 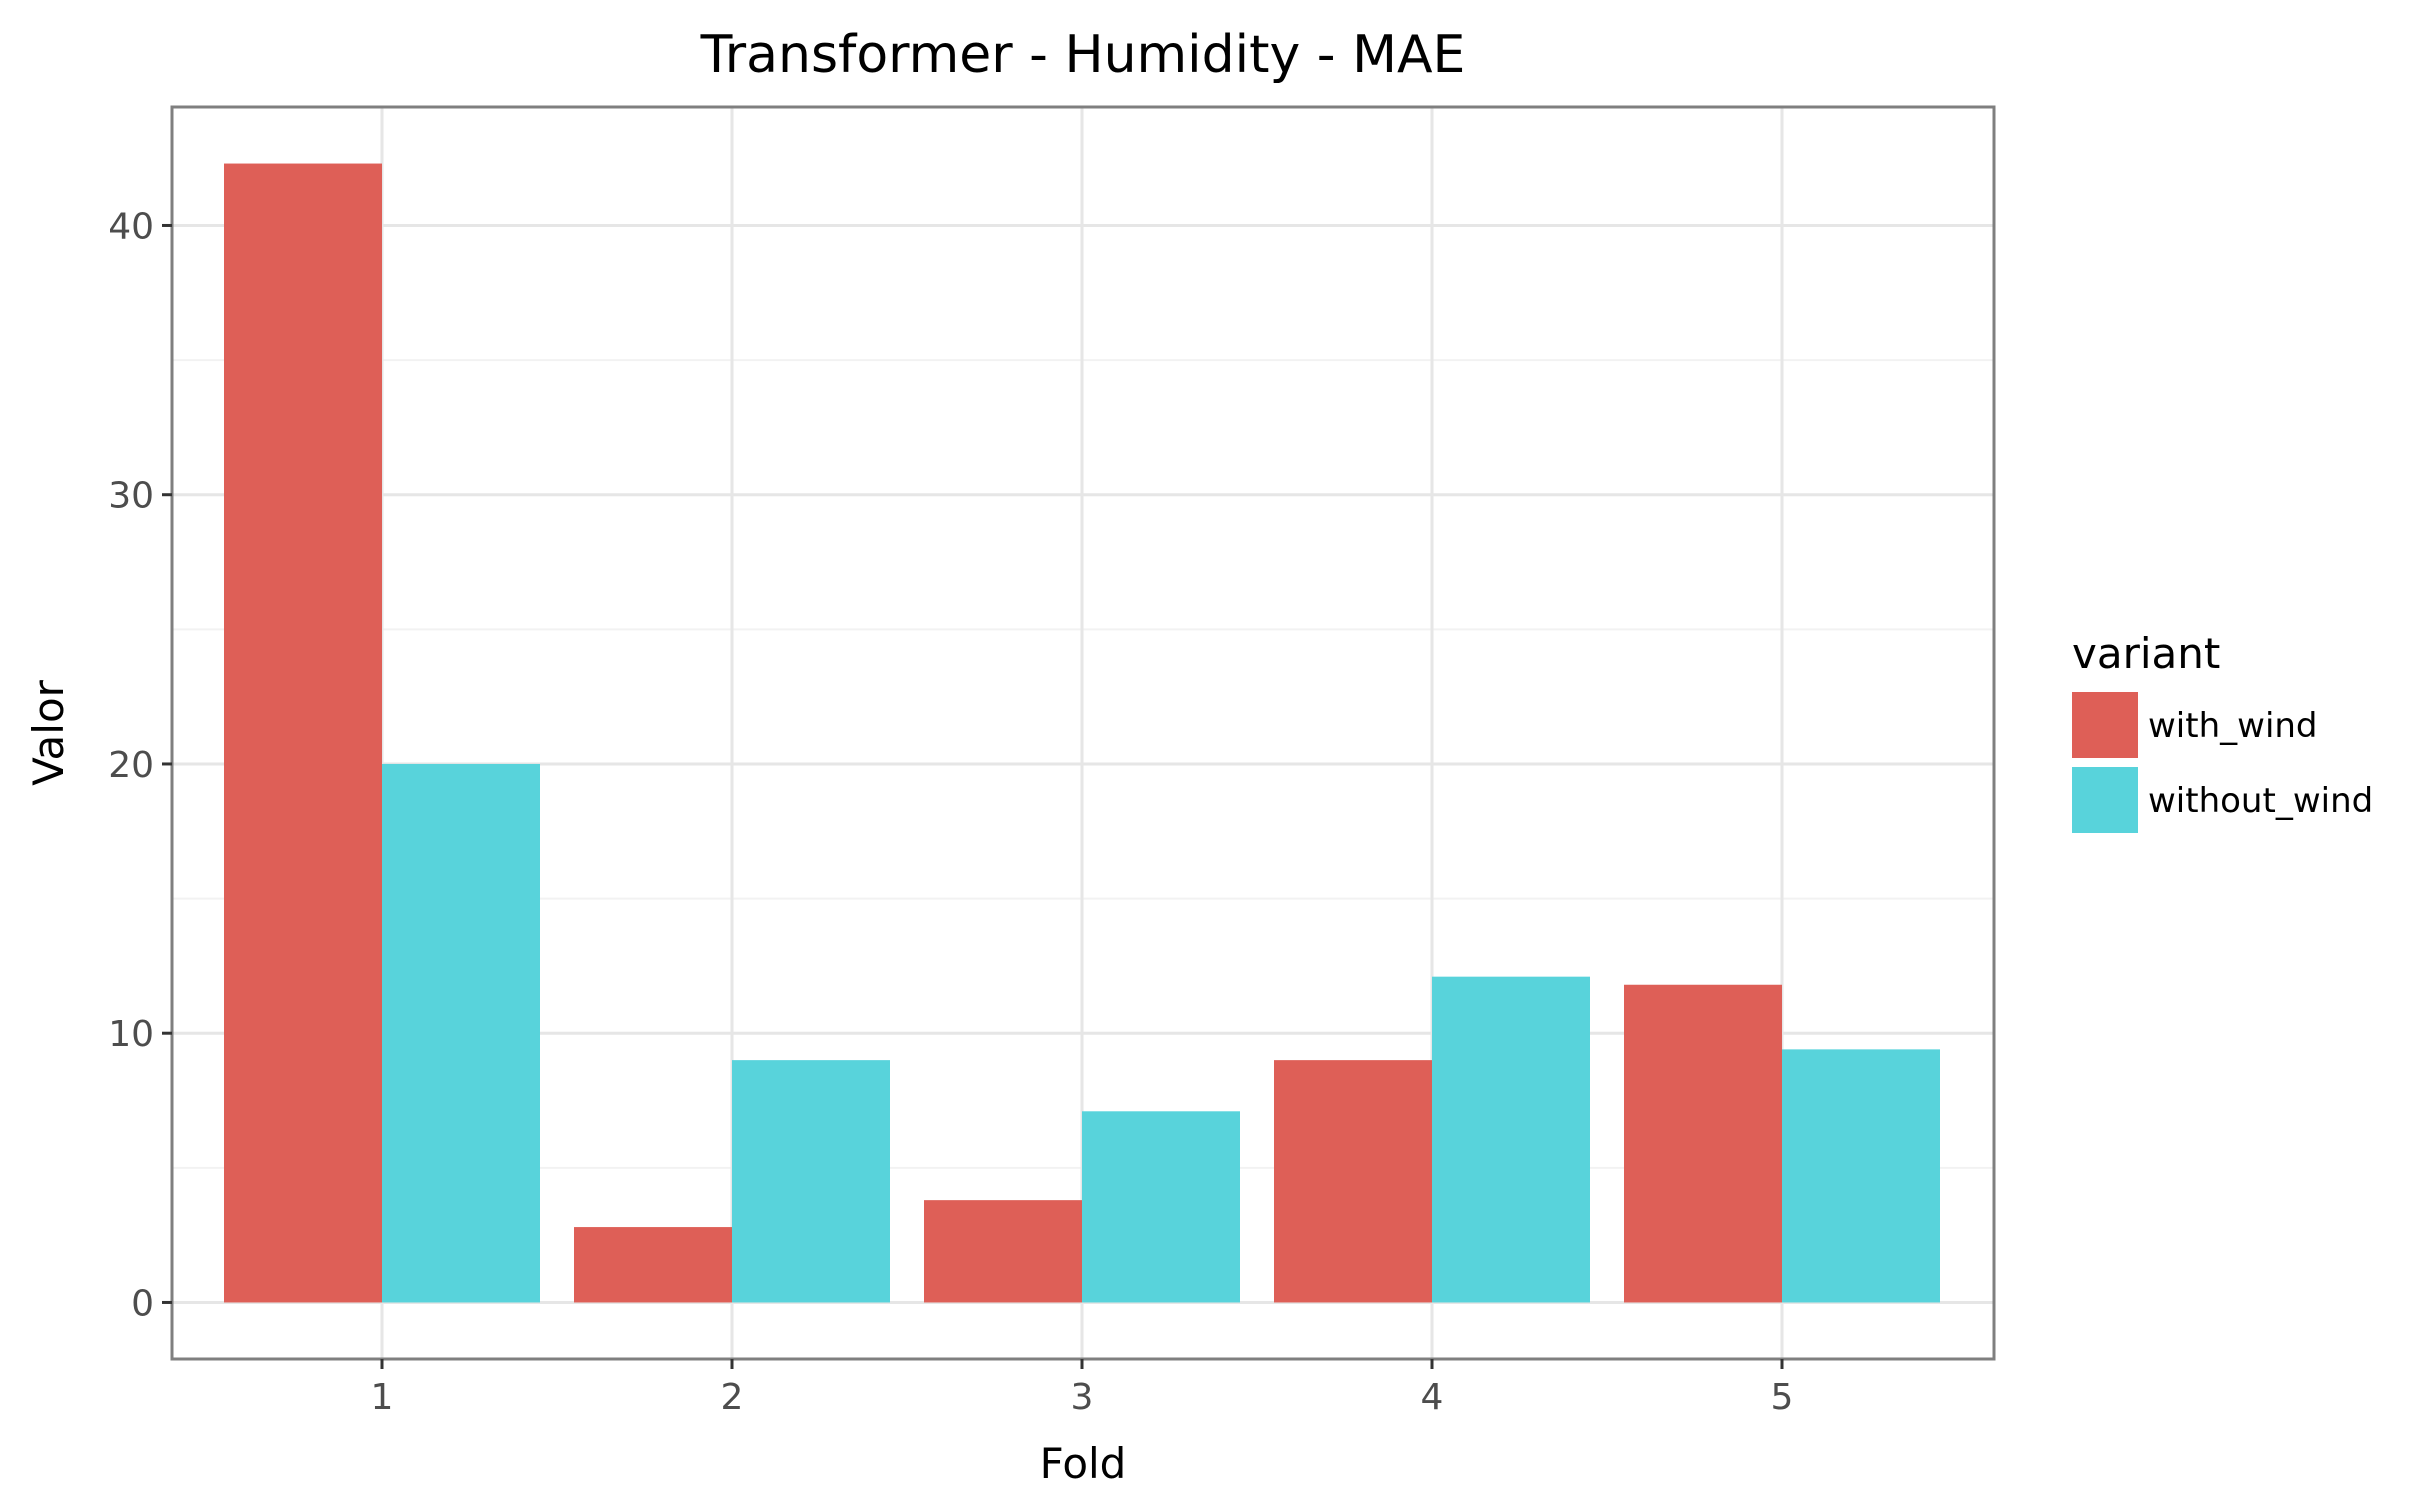 I want to click on x-tick-label: 4, so click(x=1432, y=1397).